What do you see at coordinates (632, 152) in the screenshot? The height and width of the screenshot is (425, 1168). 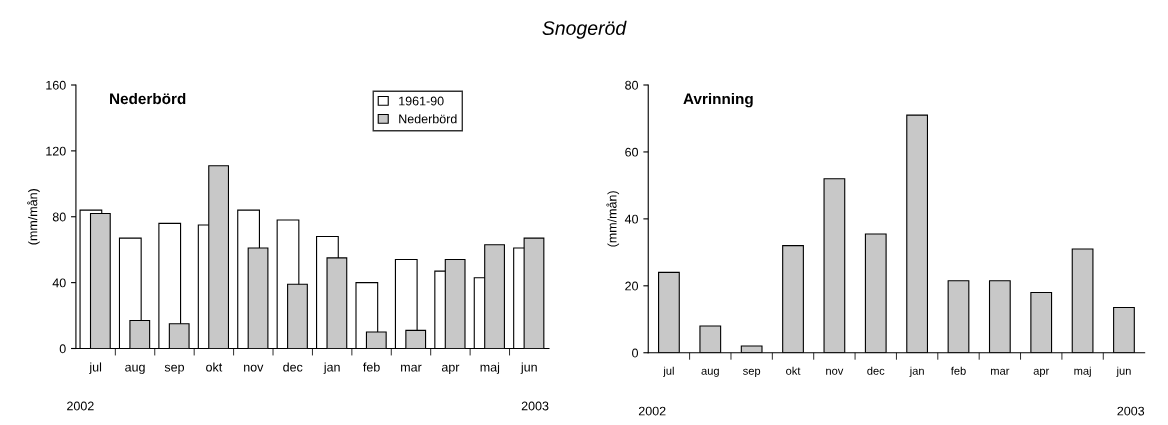 I see `y-tick-label: 60` at bounding box center [632, 152].